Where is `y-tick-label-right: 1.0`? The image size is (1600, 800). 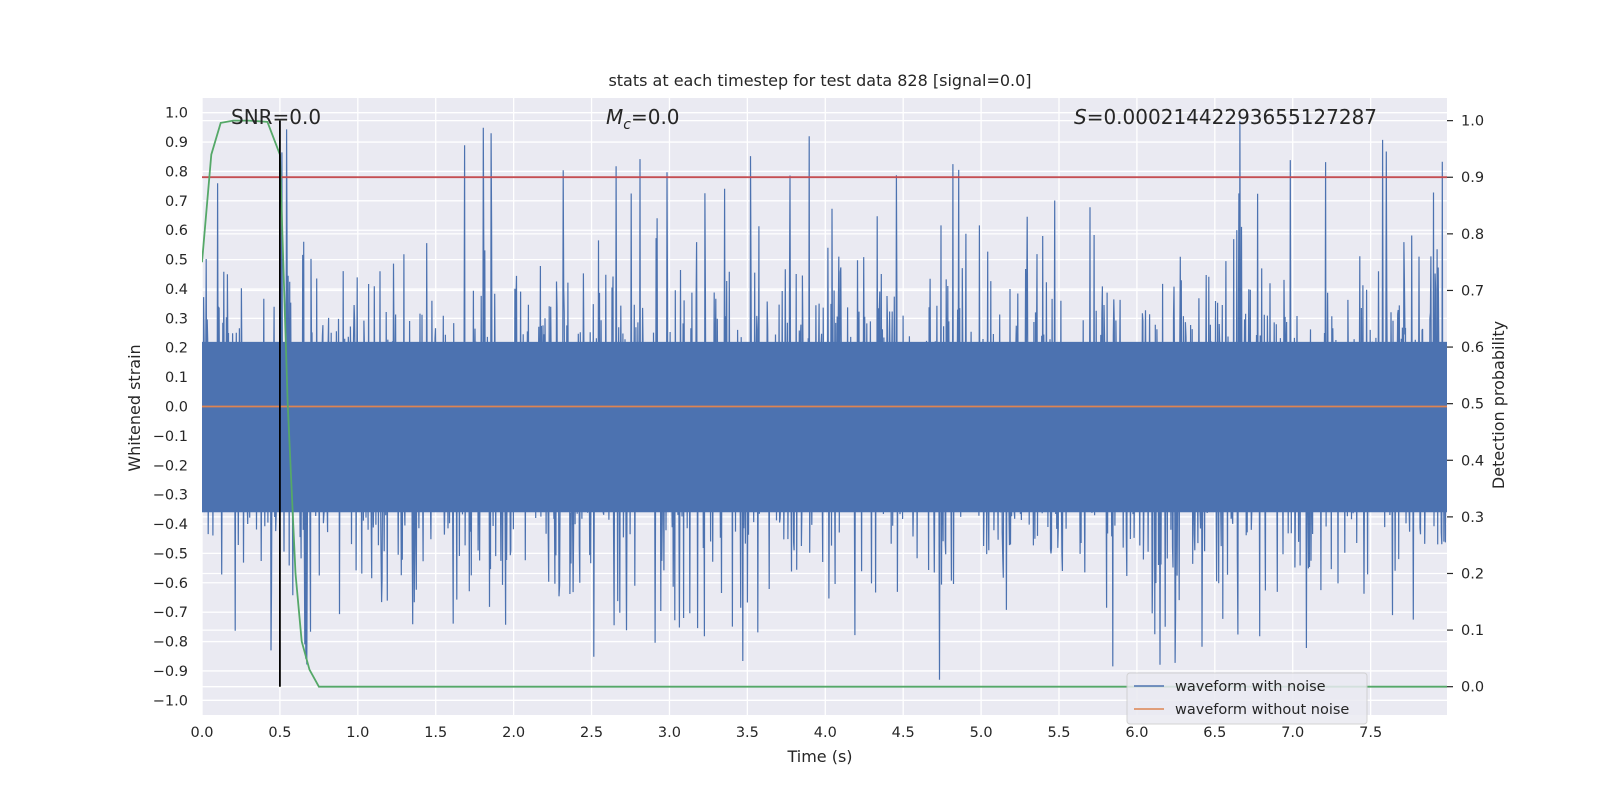
y-tick-label-right: 1.0 is located at coordinates (1472, 122).